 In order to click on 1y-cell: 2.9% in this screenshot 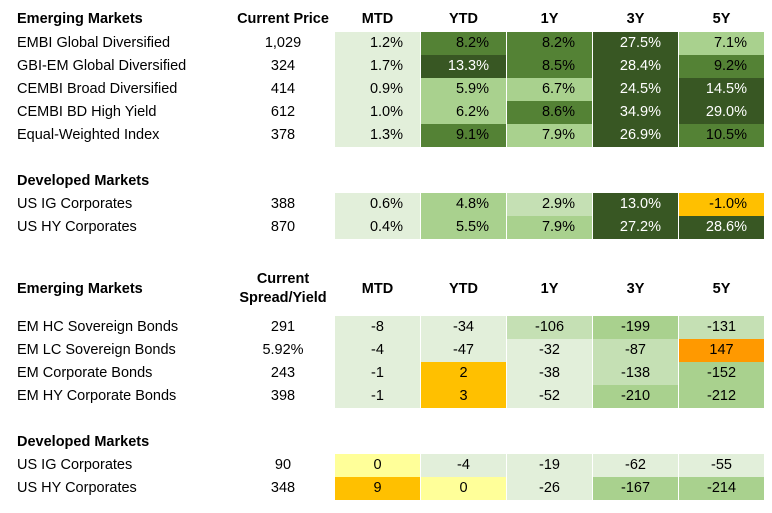, I will do `click(549, 204)`.